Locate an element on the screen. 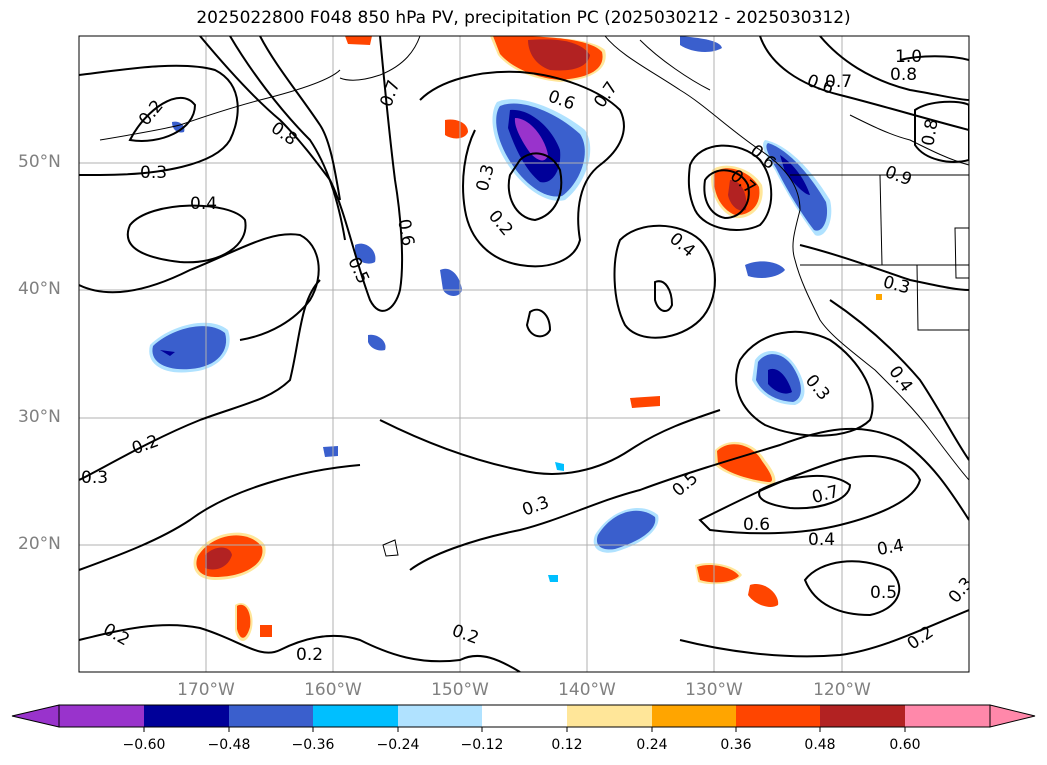  colorbar-extend-low is located at coordinates (35, 716).